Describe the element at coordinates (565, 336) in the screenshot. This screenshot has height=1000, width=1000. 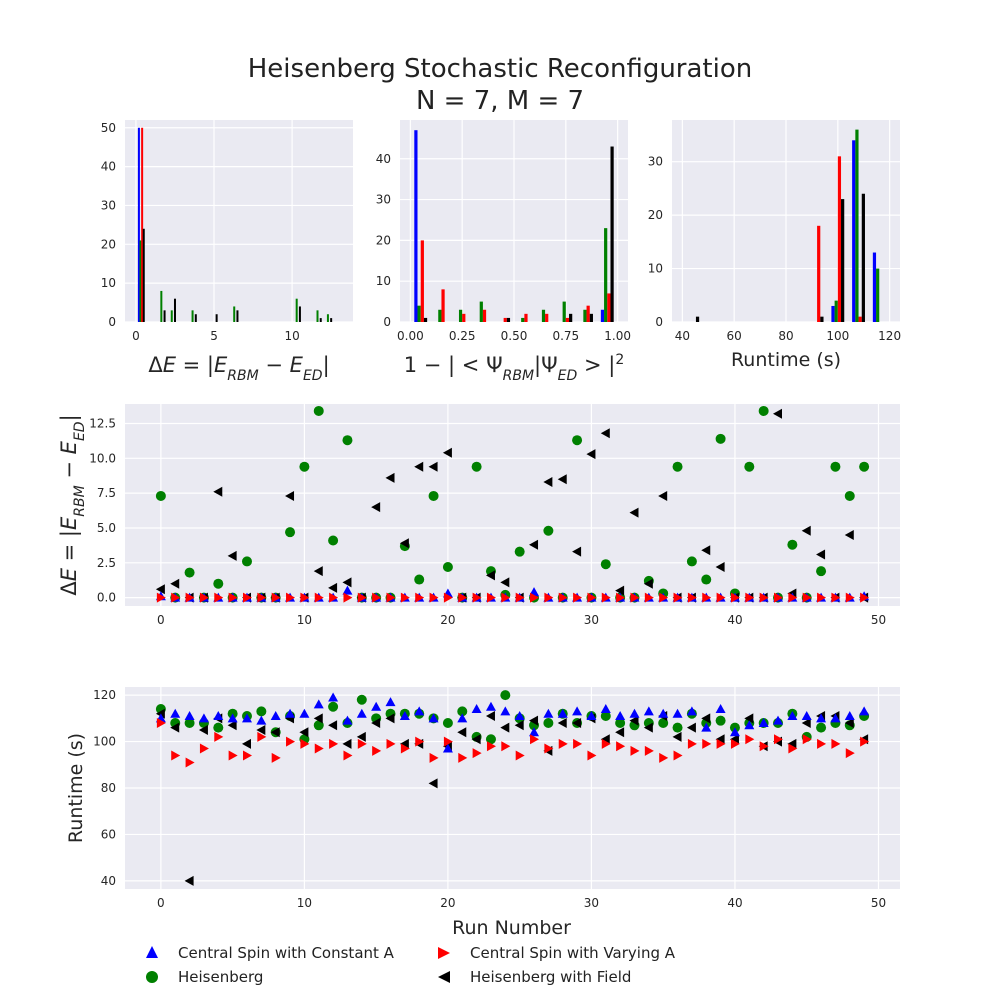
I see `x-tick-label: 0.75` at that location.